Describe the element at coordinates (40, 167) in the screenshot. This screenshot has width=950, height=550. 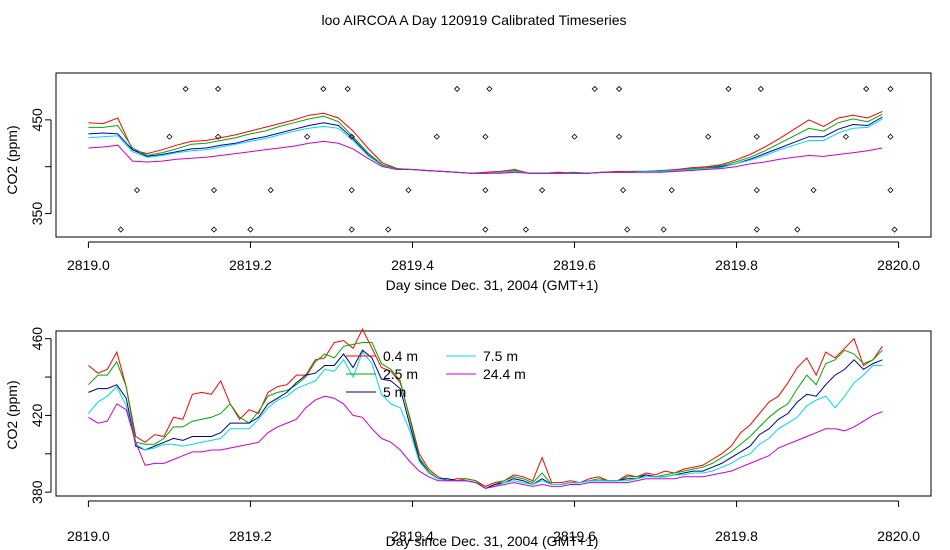
I see `y-axis-top: 350 450` at that location.